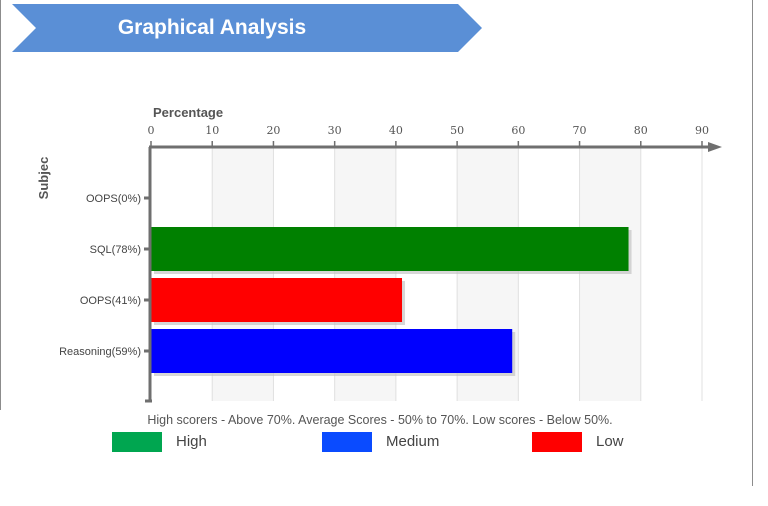 Image resolution: width=768 pixels, height=506 pixels. What do you see at coordinates (610, 274) in the screenshot?
I see `grid-band` at bounding box center [610, 274].